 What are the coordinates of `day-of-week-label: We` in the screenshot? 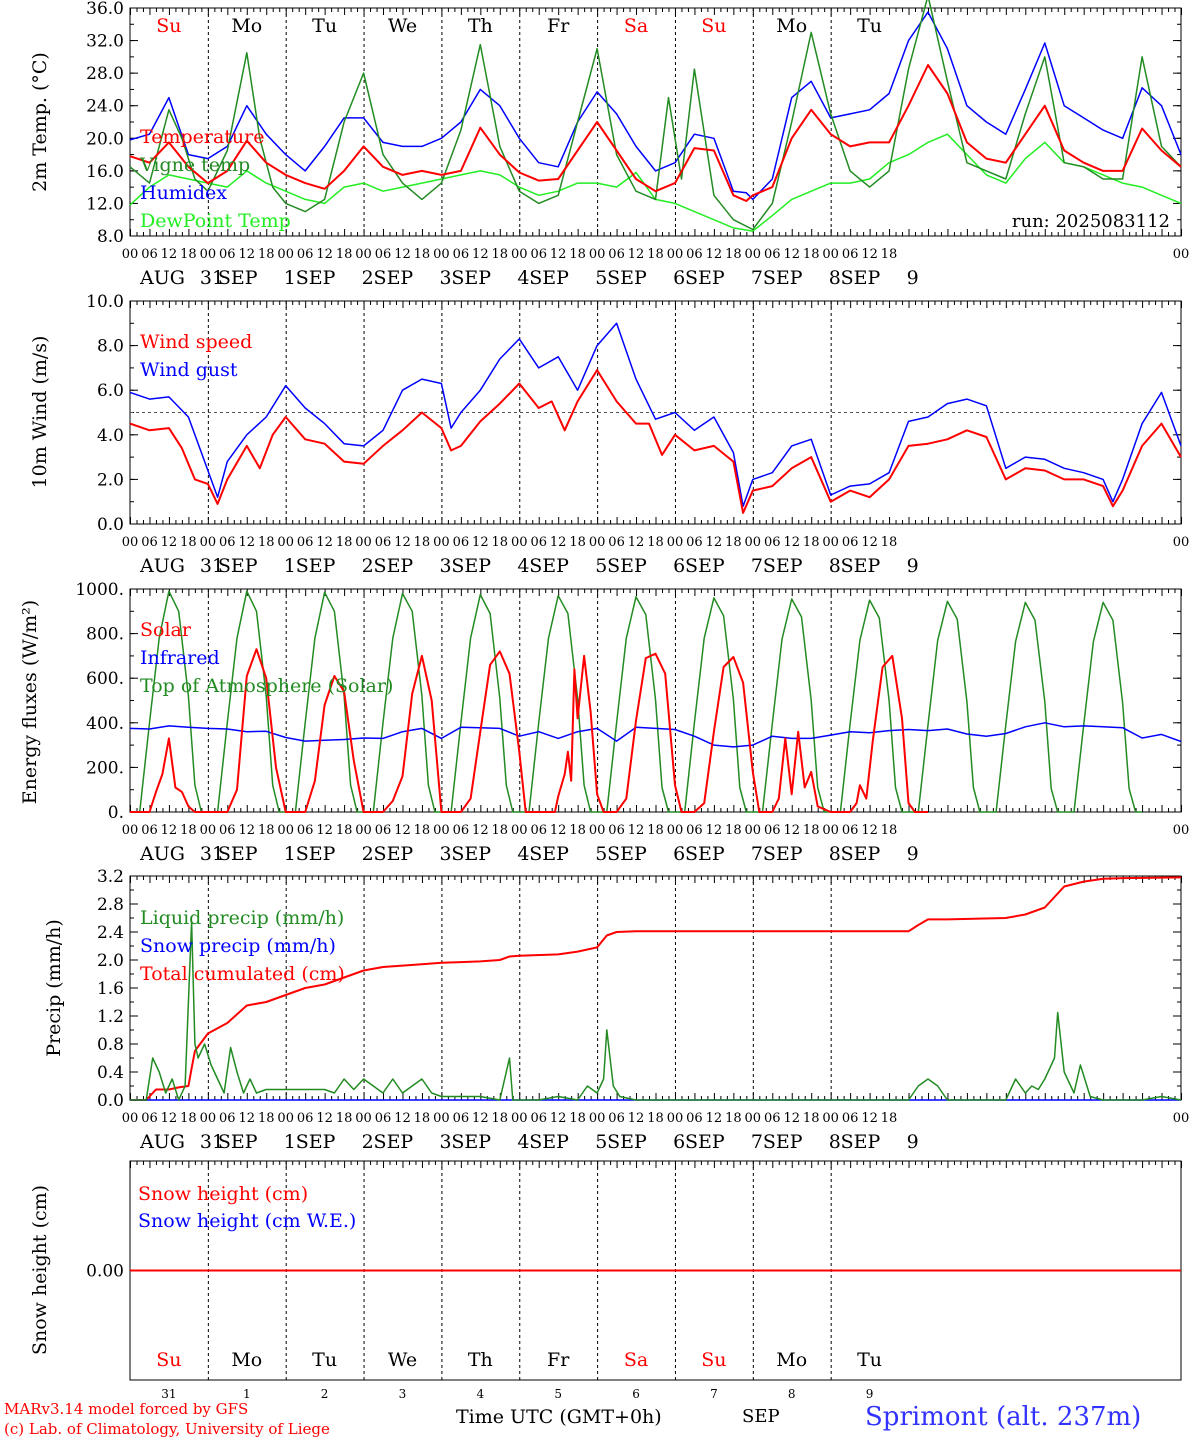 It's located at (402, 26).